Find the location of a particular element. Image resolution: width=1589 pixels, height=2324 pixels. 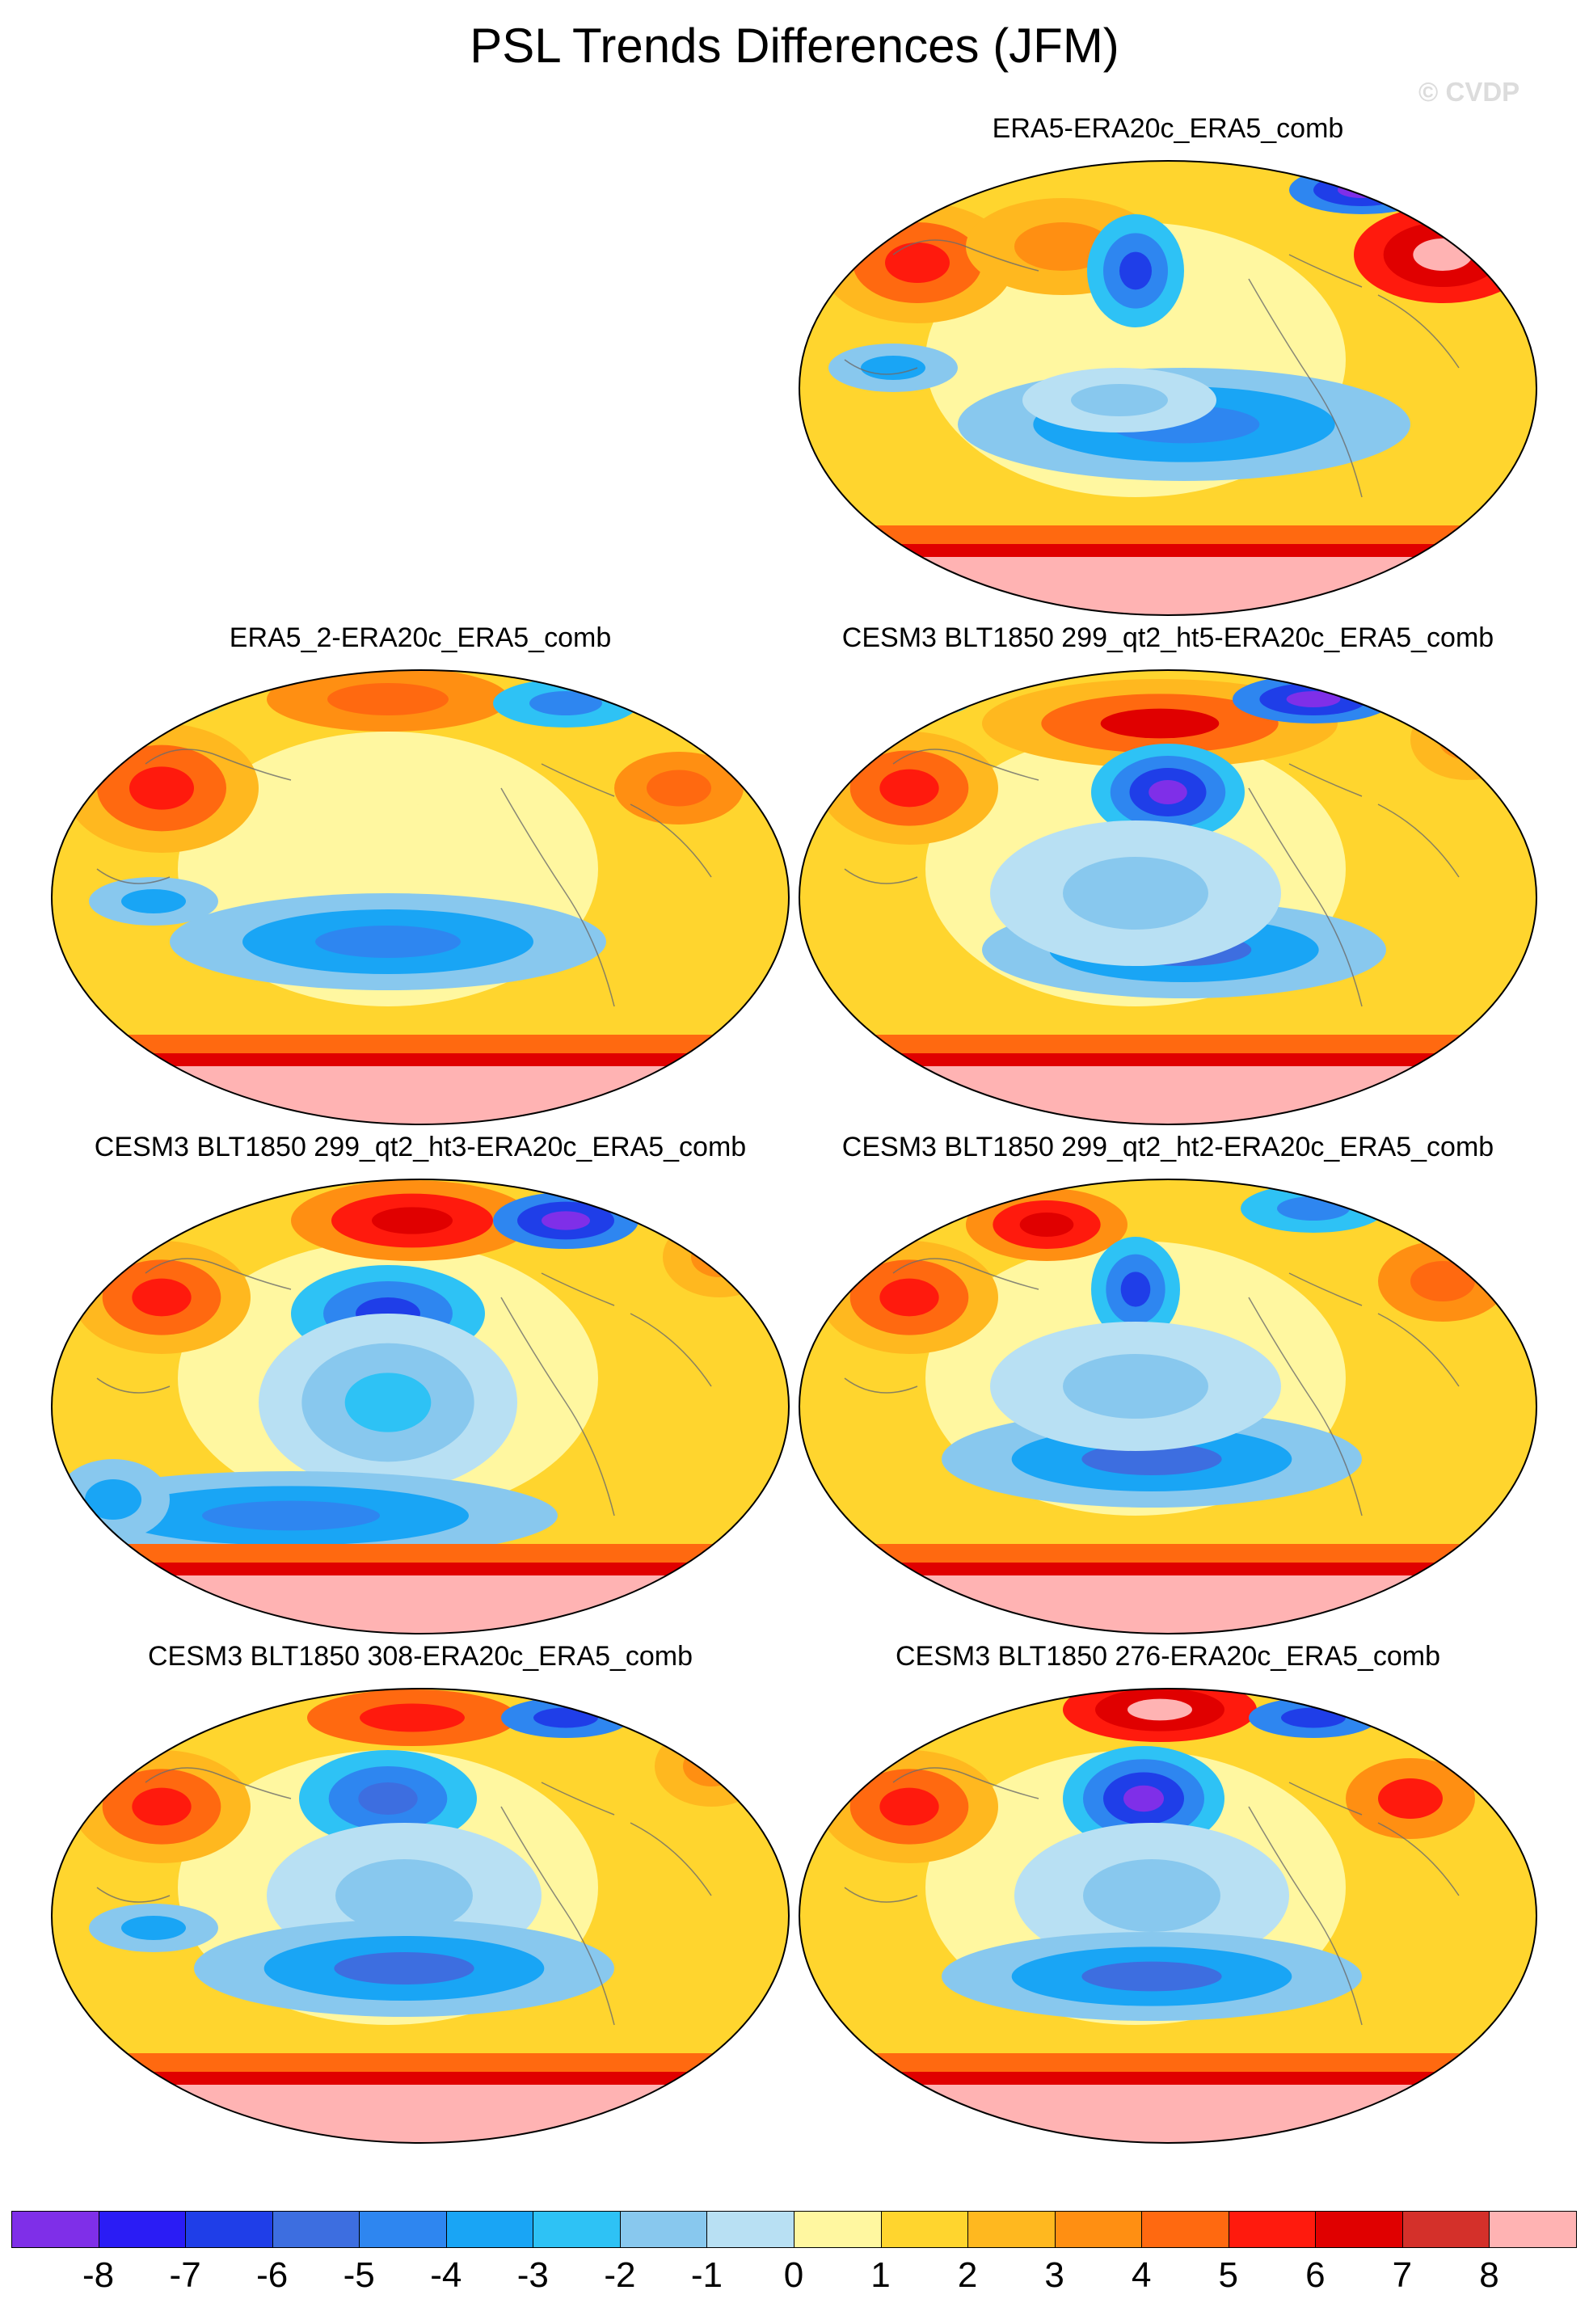

colorbar-tick-label: 0 is located at coordinates (793, 2275).